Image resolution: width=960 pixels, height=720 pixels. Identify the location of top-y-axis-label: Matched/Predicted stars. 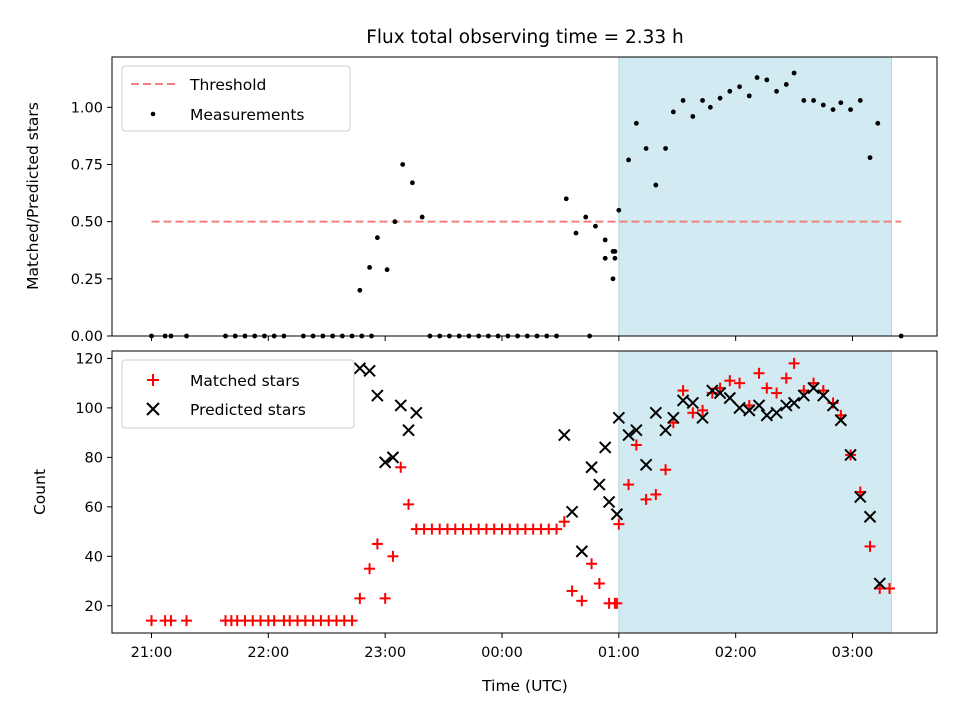
(33, 196).